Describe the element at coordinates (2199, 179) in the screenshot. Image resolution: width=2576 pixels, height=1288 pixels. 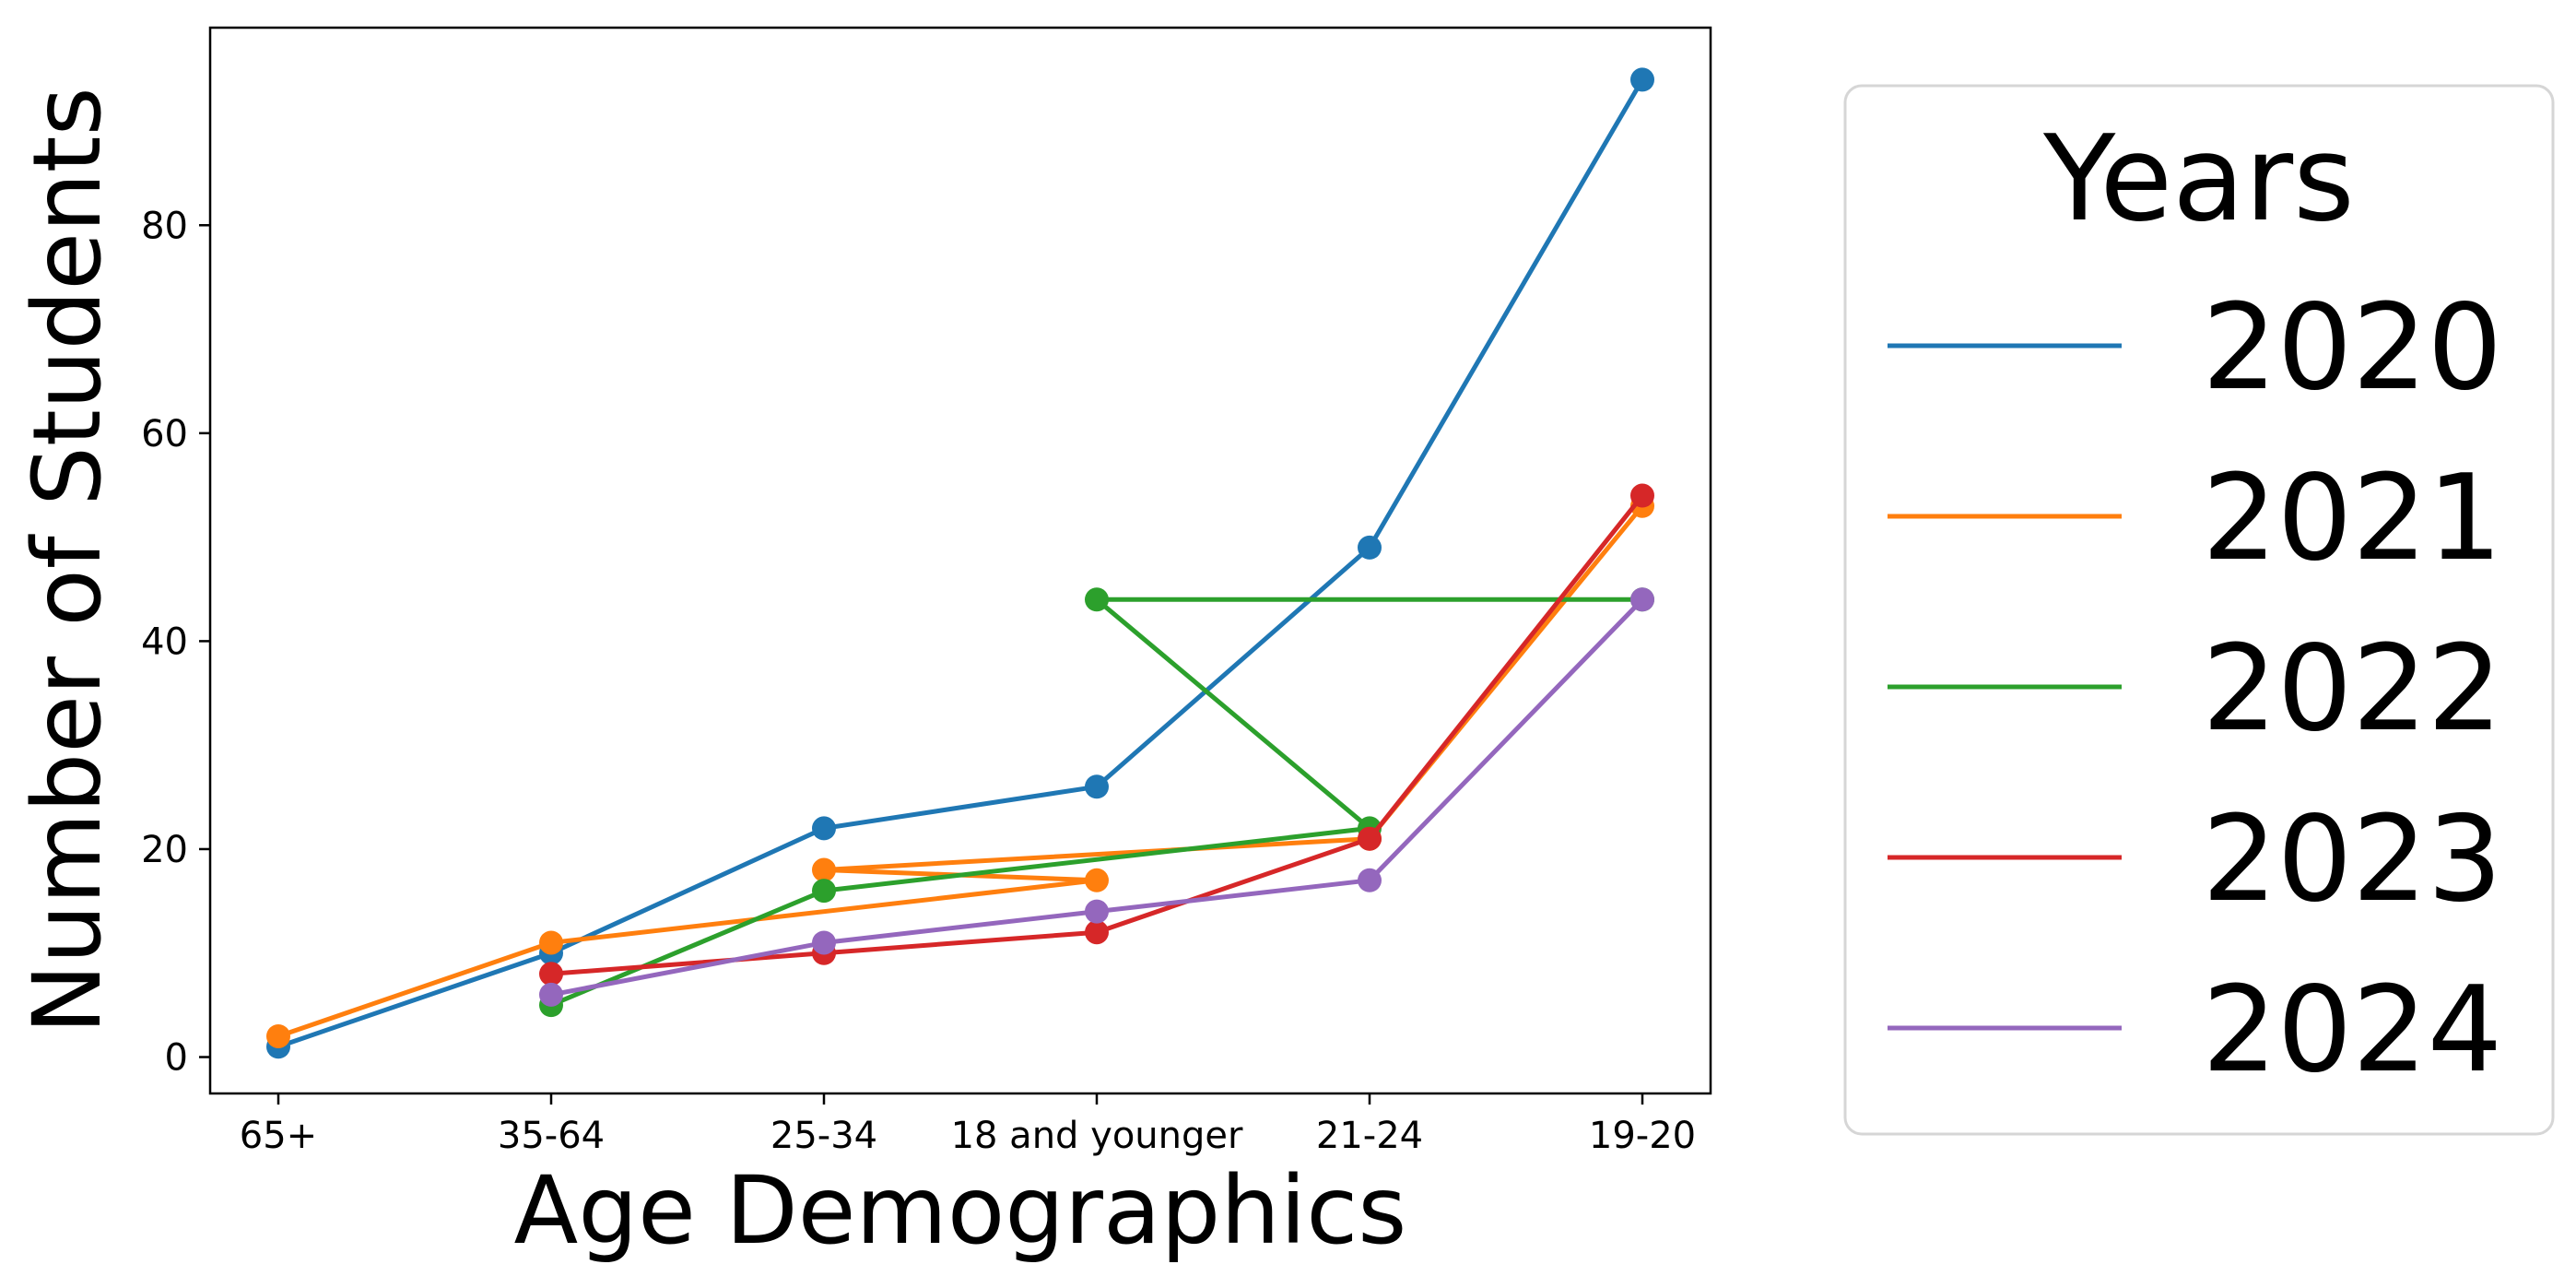
I see `legend-title: Years` at that location.